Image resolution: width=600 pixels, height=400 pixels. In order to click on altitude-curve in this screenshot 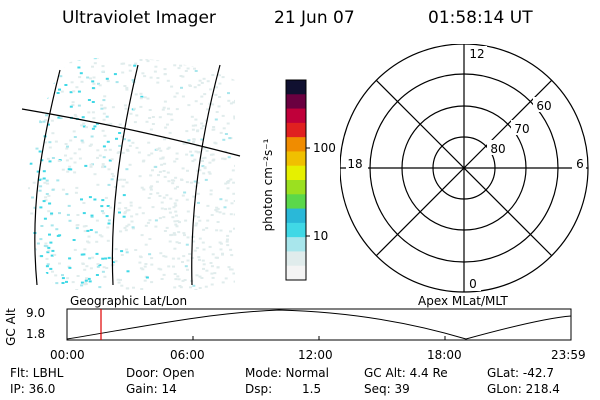, I will do `click(319, 324)`.